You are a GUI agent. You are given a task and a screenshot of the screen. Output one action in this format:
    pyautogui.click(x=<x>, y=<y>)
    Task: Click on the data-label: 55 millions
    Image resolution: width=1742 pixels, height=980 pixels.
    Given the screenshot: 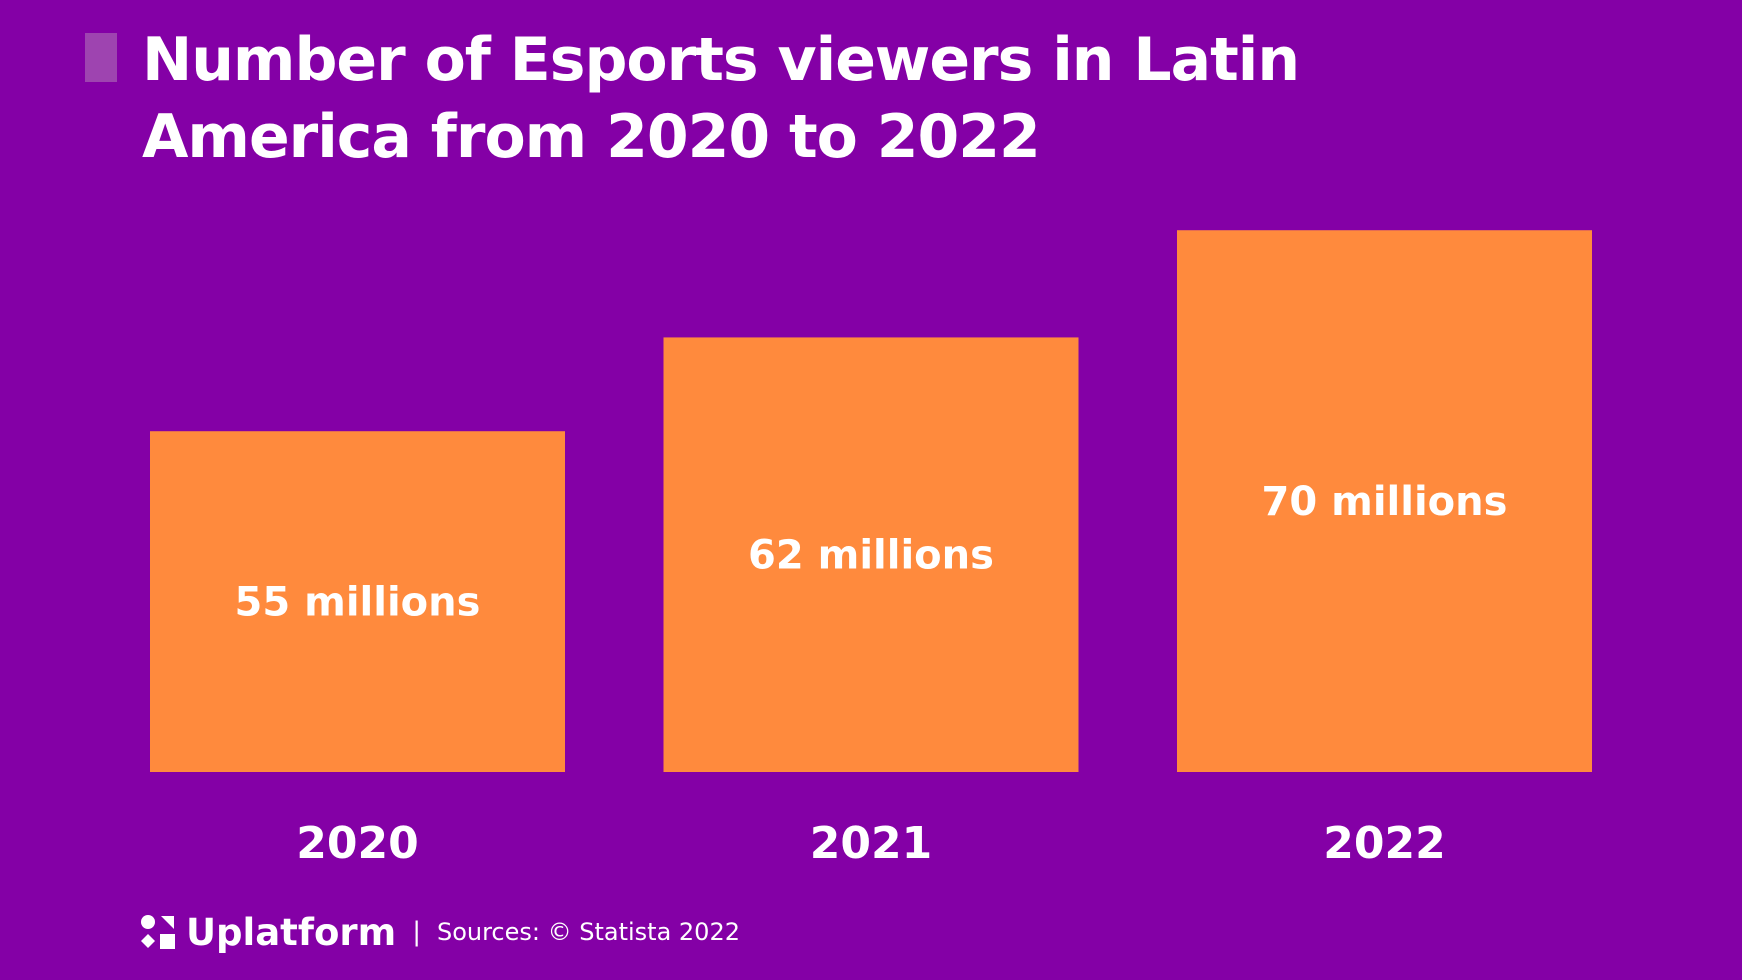 What is the action you would take?
    pyautogui.click(x=358, y=603)
    